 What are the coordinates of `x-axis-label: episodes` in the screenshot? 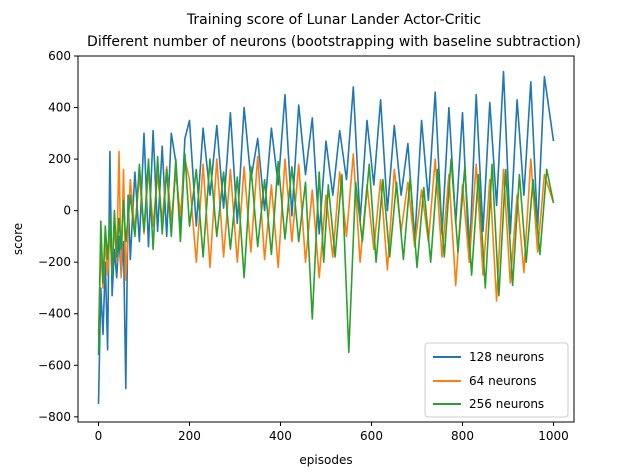 It's located at (325, 460).